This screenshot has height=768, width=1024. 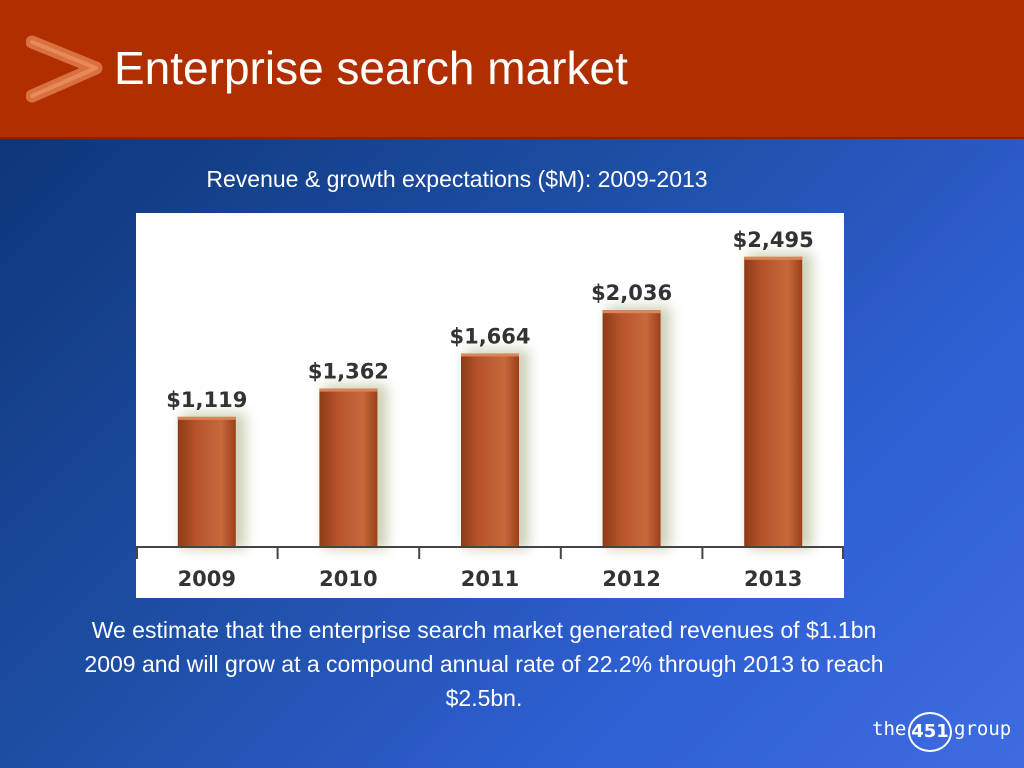 I want to click on chevron-right-icon, so click(x=64, y=69).